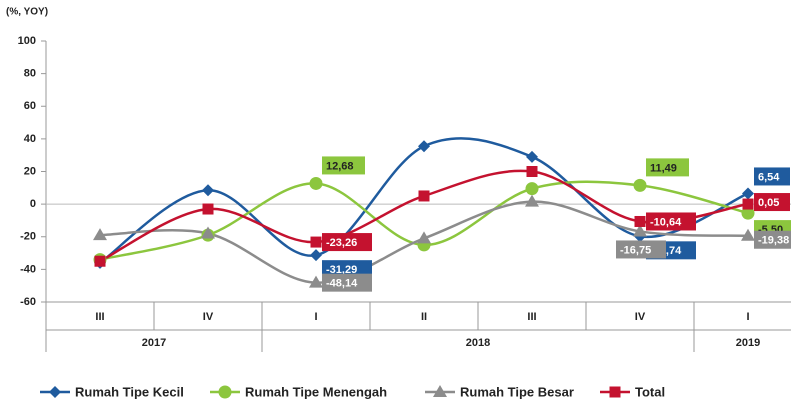  Describe the element at coordinates (316, 391) in the screenshot. I see `legend-label: Rumah Tipe Menengah` at that location.